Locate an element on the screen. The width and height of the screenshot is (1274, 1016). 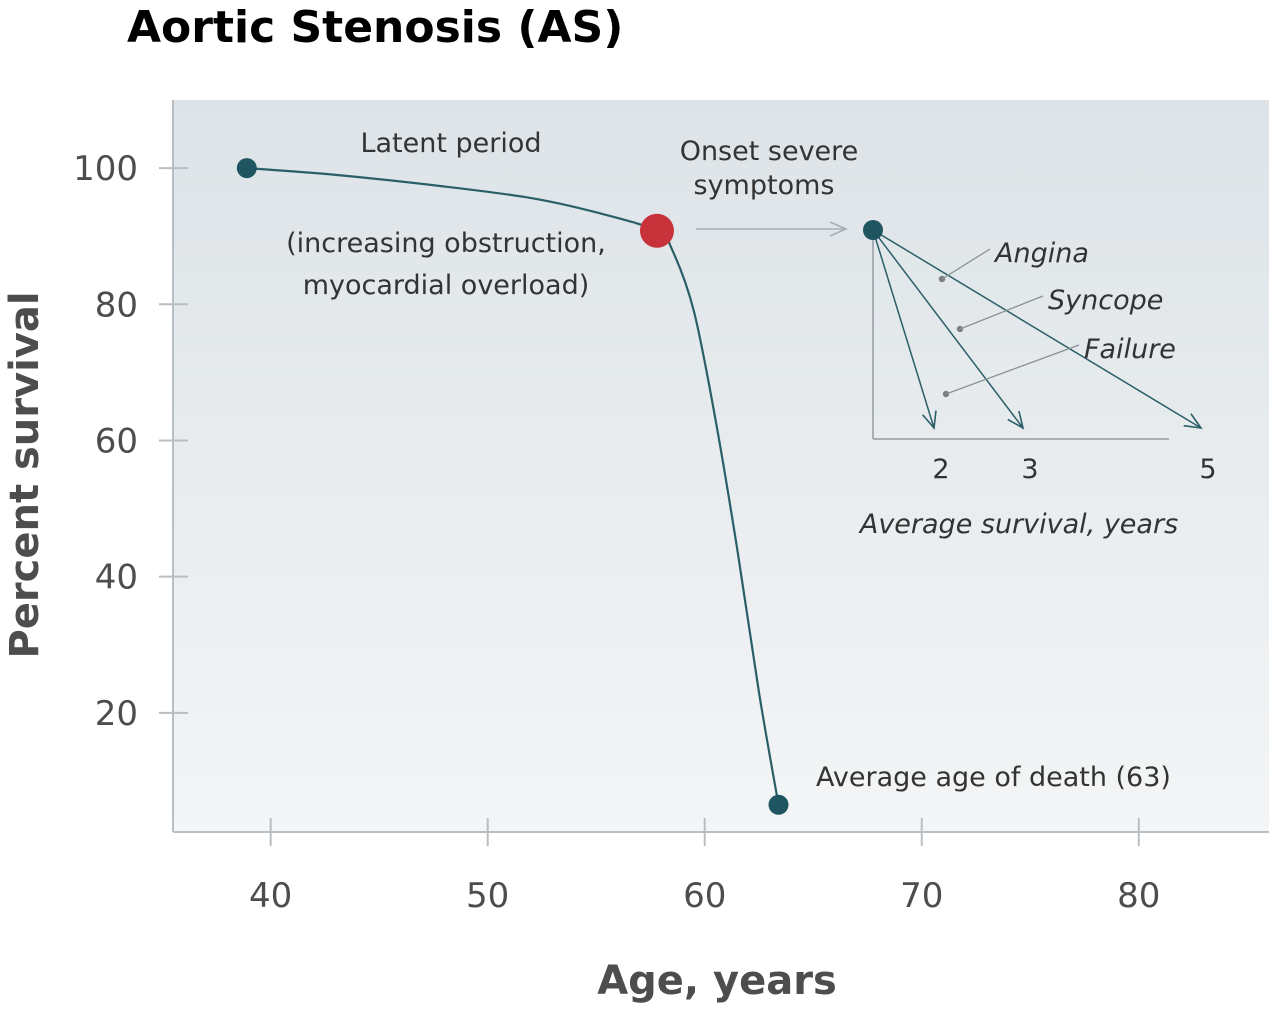
leader-line-syncope is located at coordinates (1001, 312).